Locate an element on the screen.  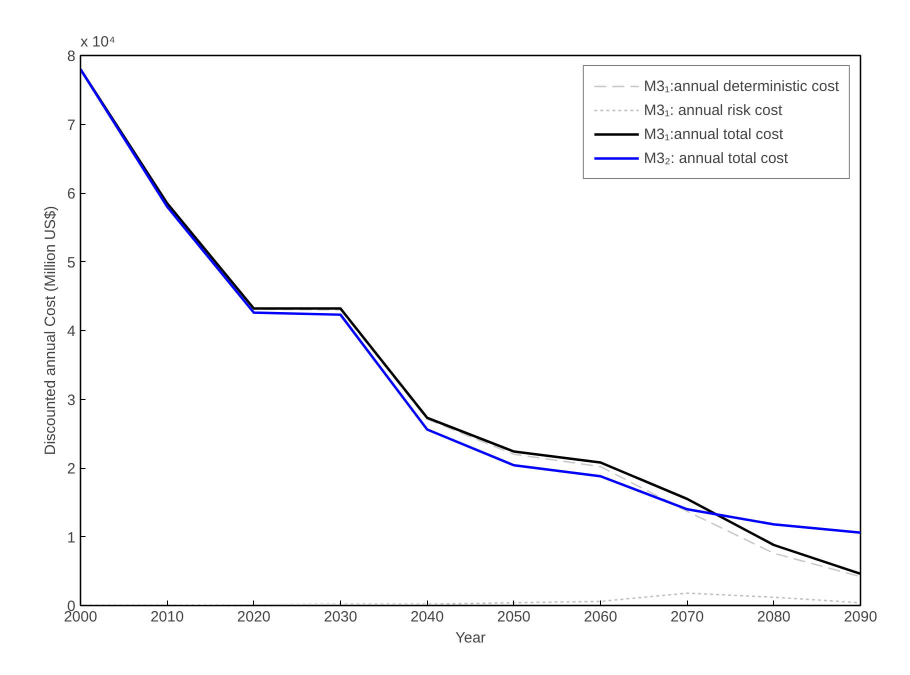
legend-label: M3₁:annual total cost is located at coordinates (714, 134).